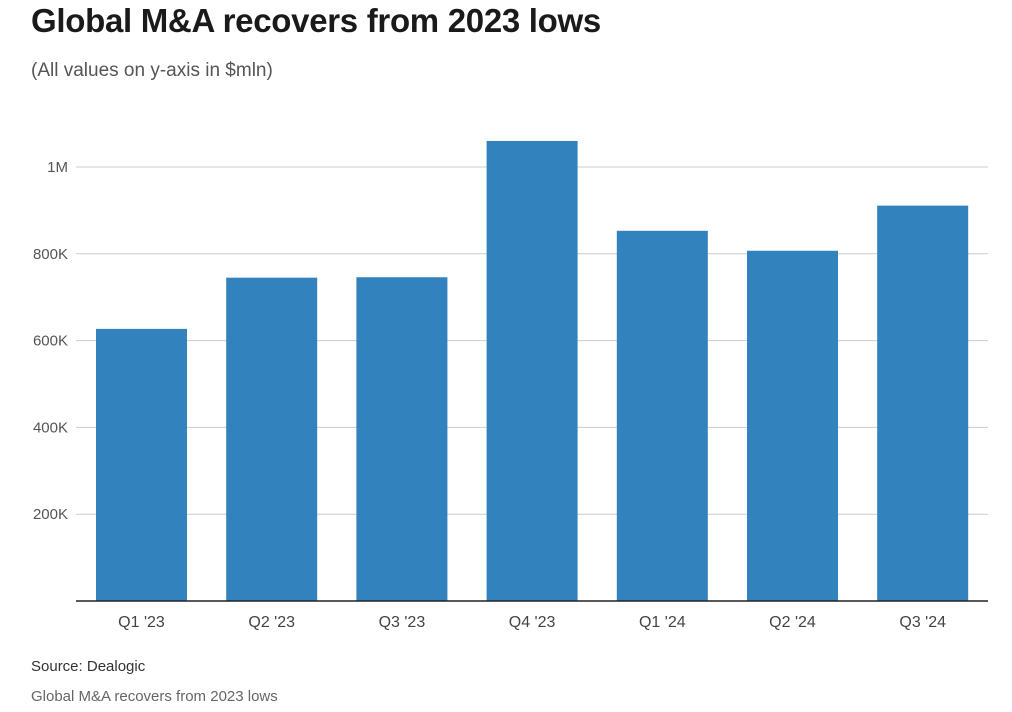  I want to click on x-tick-label: Q3 '23, so click(402, 622).